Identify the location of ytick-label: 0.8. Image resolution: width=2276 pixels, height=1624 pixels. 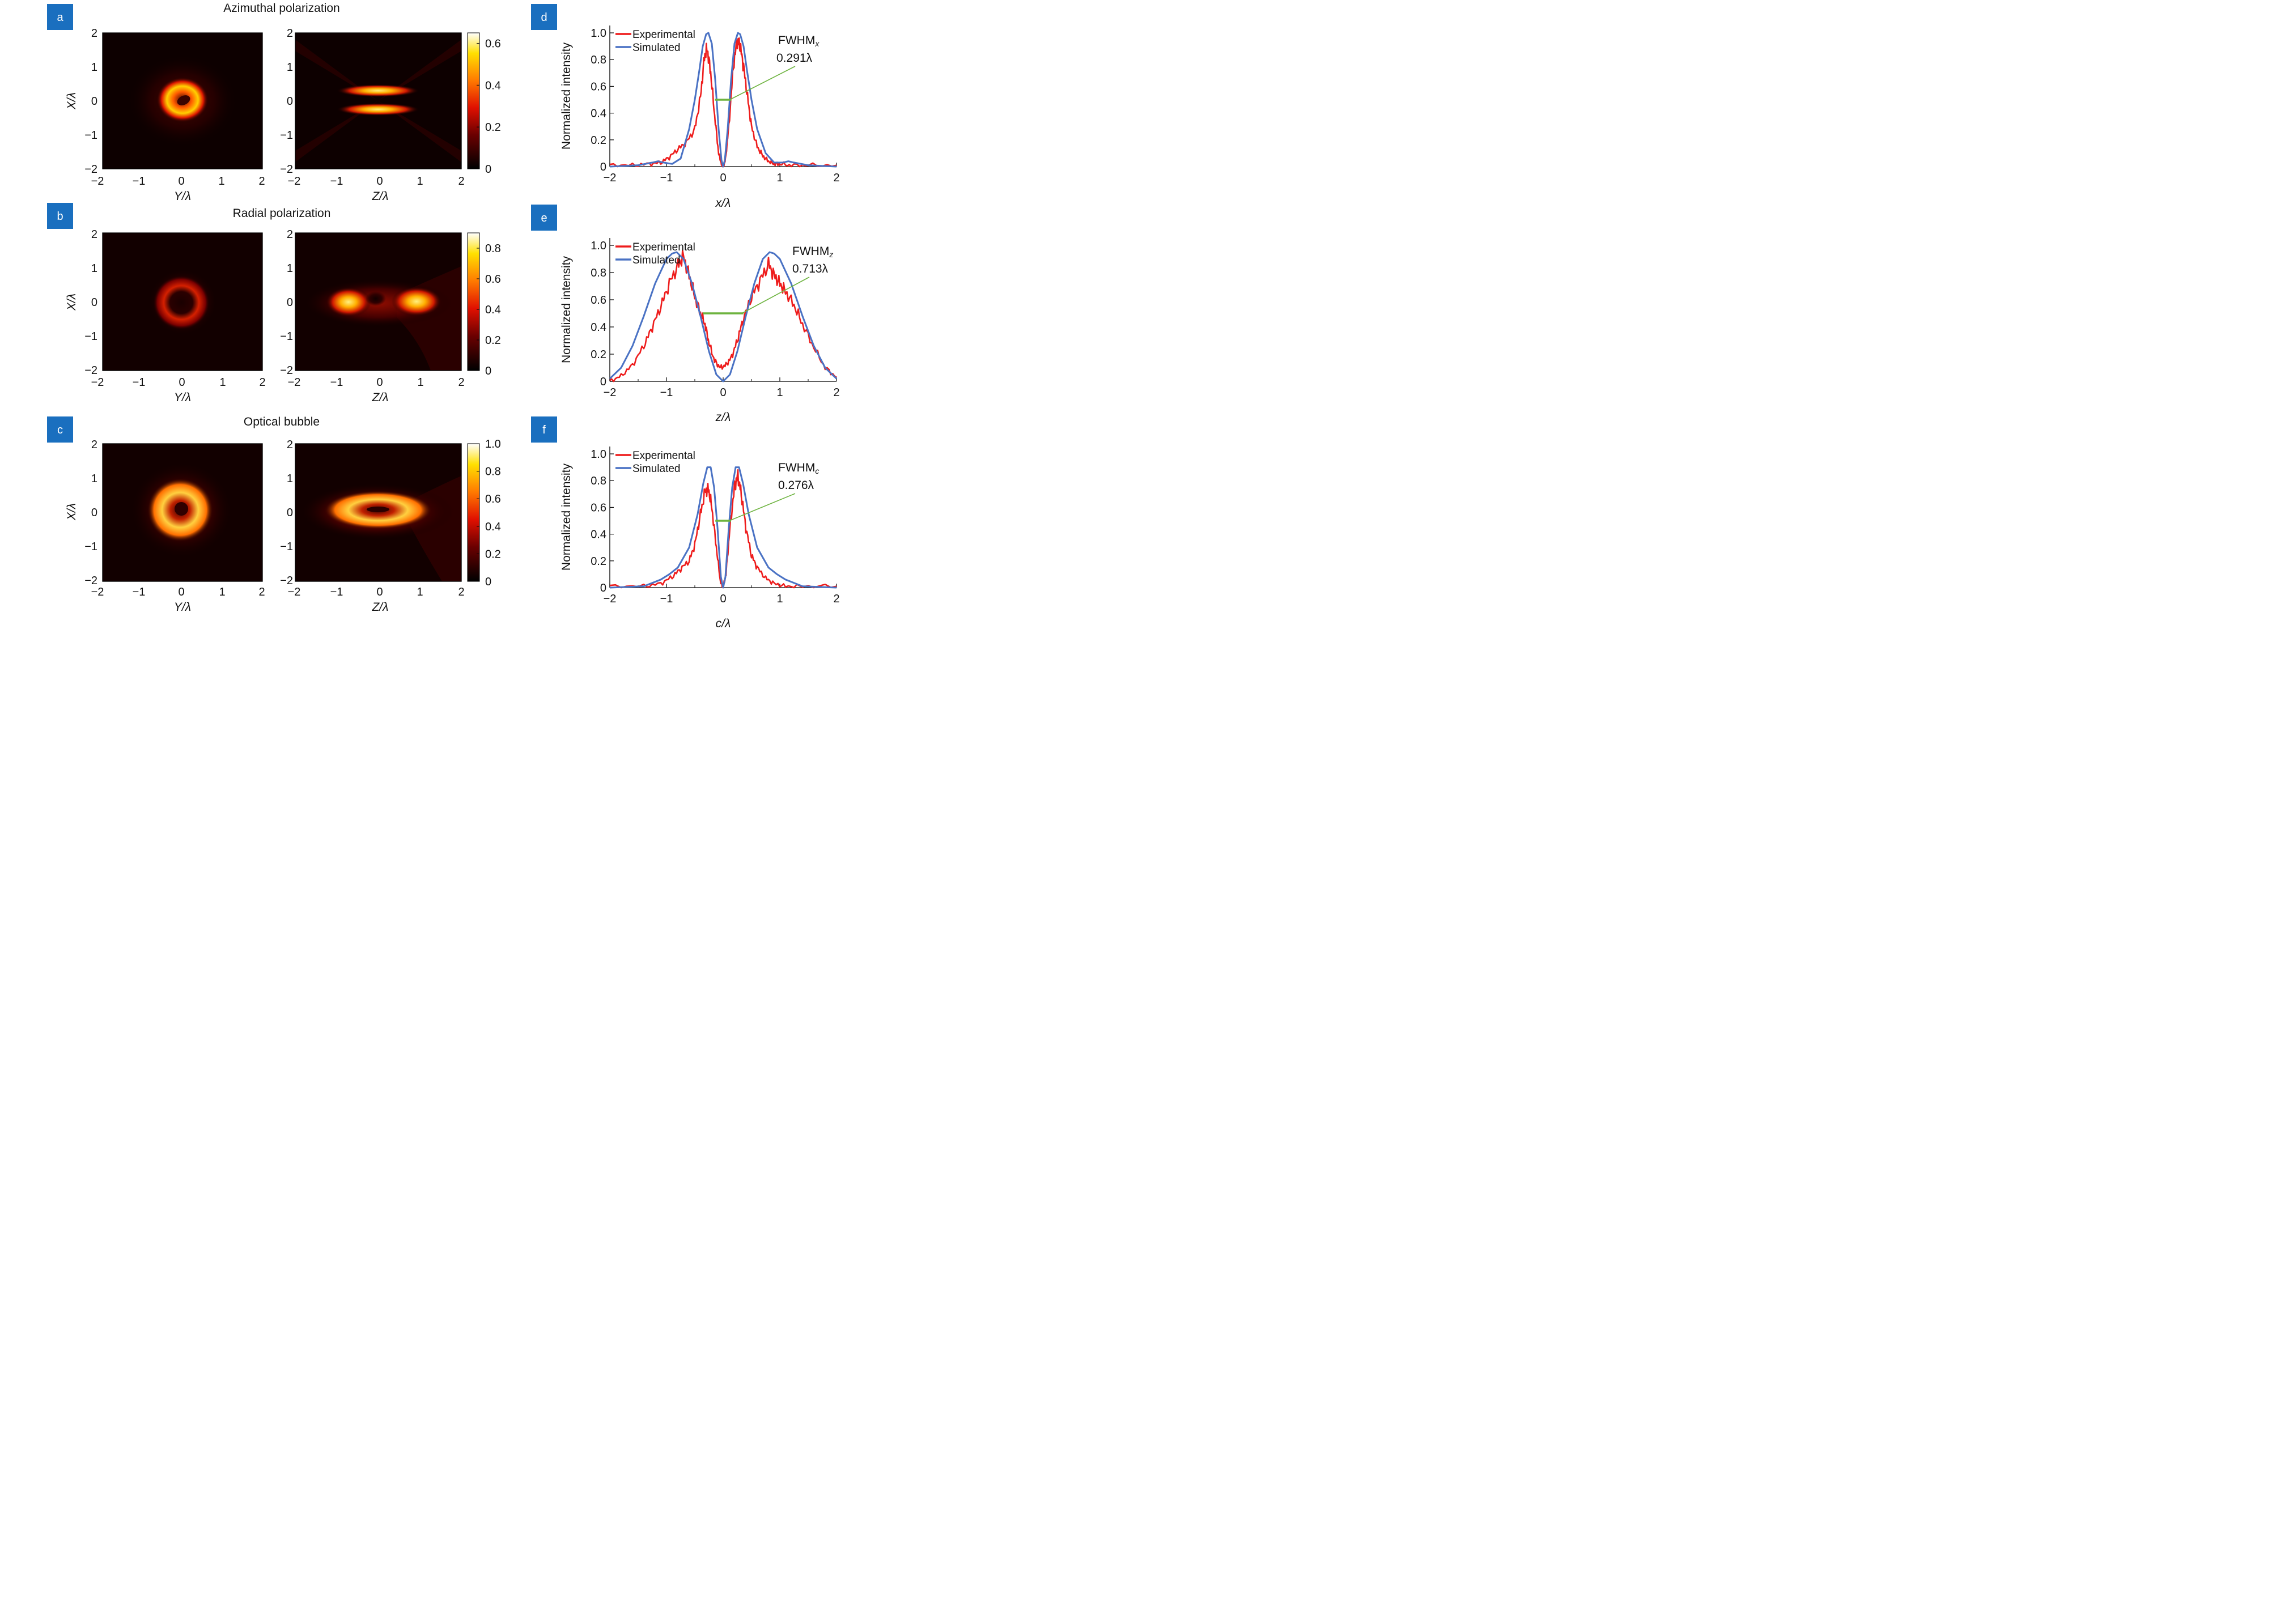
(598, 60).